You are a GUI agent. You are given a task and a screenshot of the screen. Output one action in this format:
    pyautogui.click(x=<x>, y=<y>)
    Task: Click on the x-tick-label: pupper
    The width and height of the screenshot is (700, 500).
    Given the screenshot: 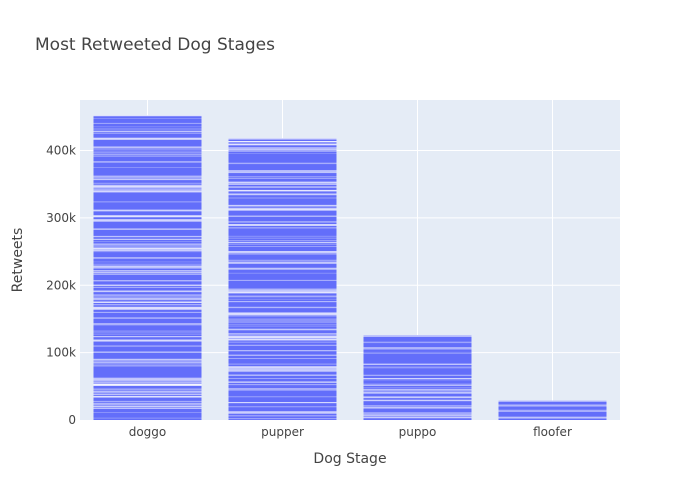 What is the action you would take?
    pyautogui.click(x=282, y=432)
    